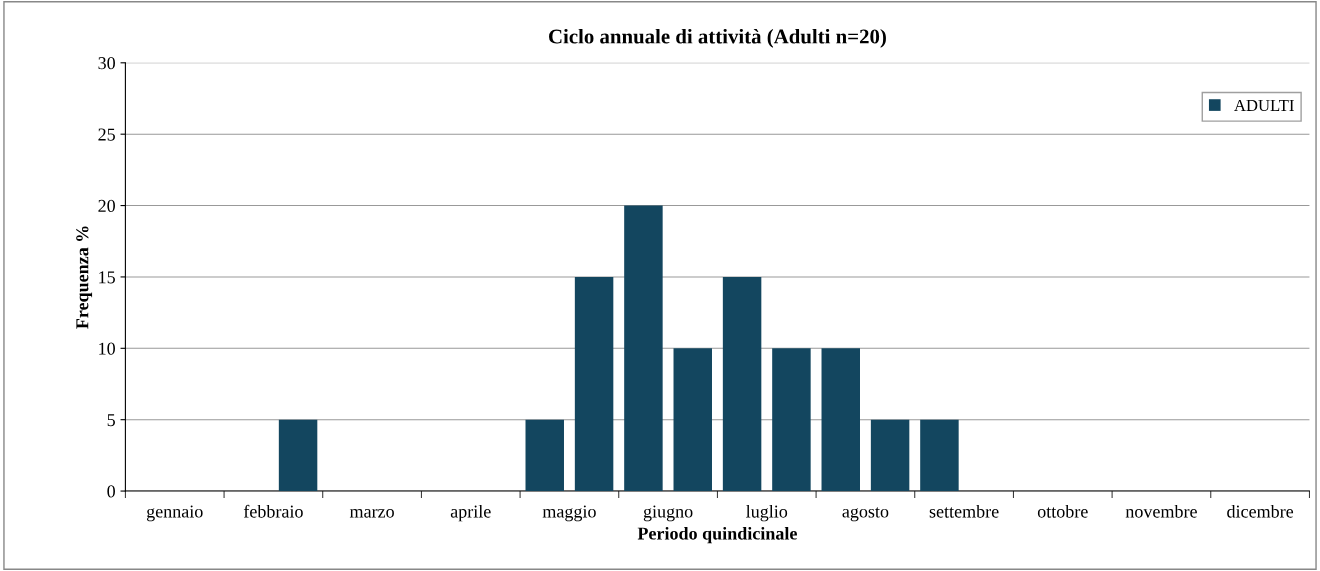  What do you see at coordinates (1260, 511) in the screenshot?
I see `x-tick-label: dicembre` at bounding box center [1260, 511].